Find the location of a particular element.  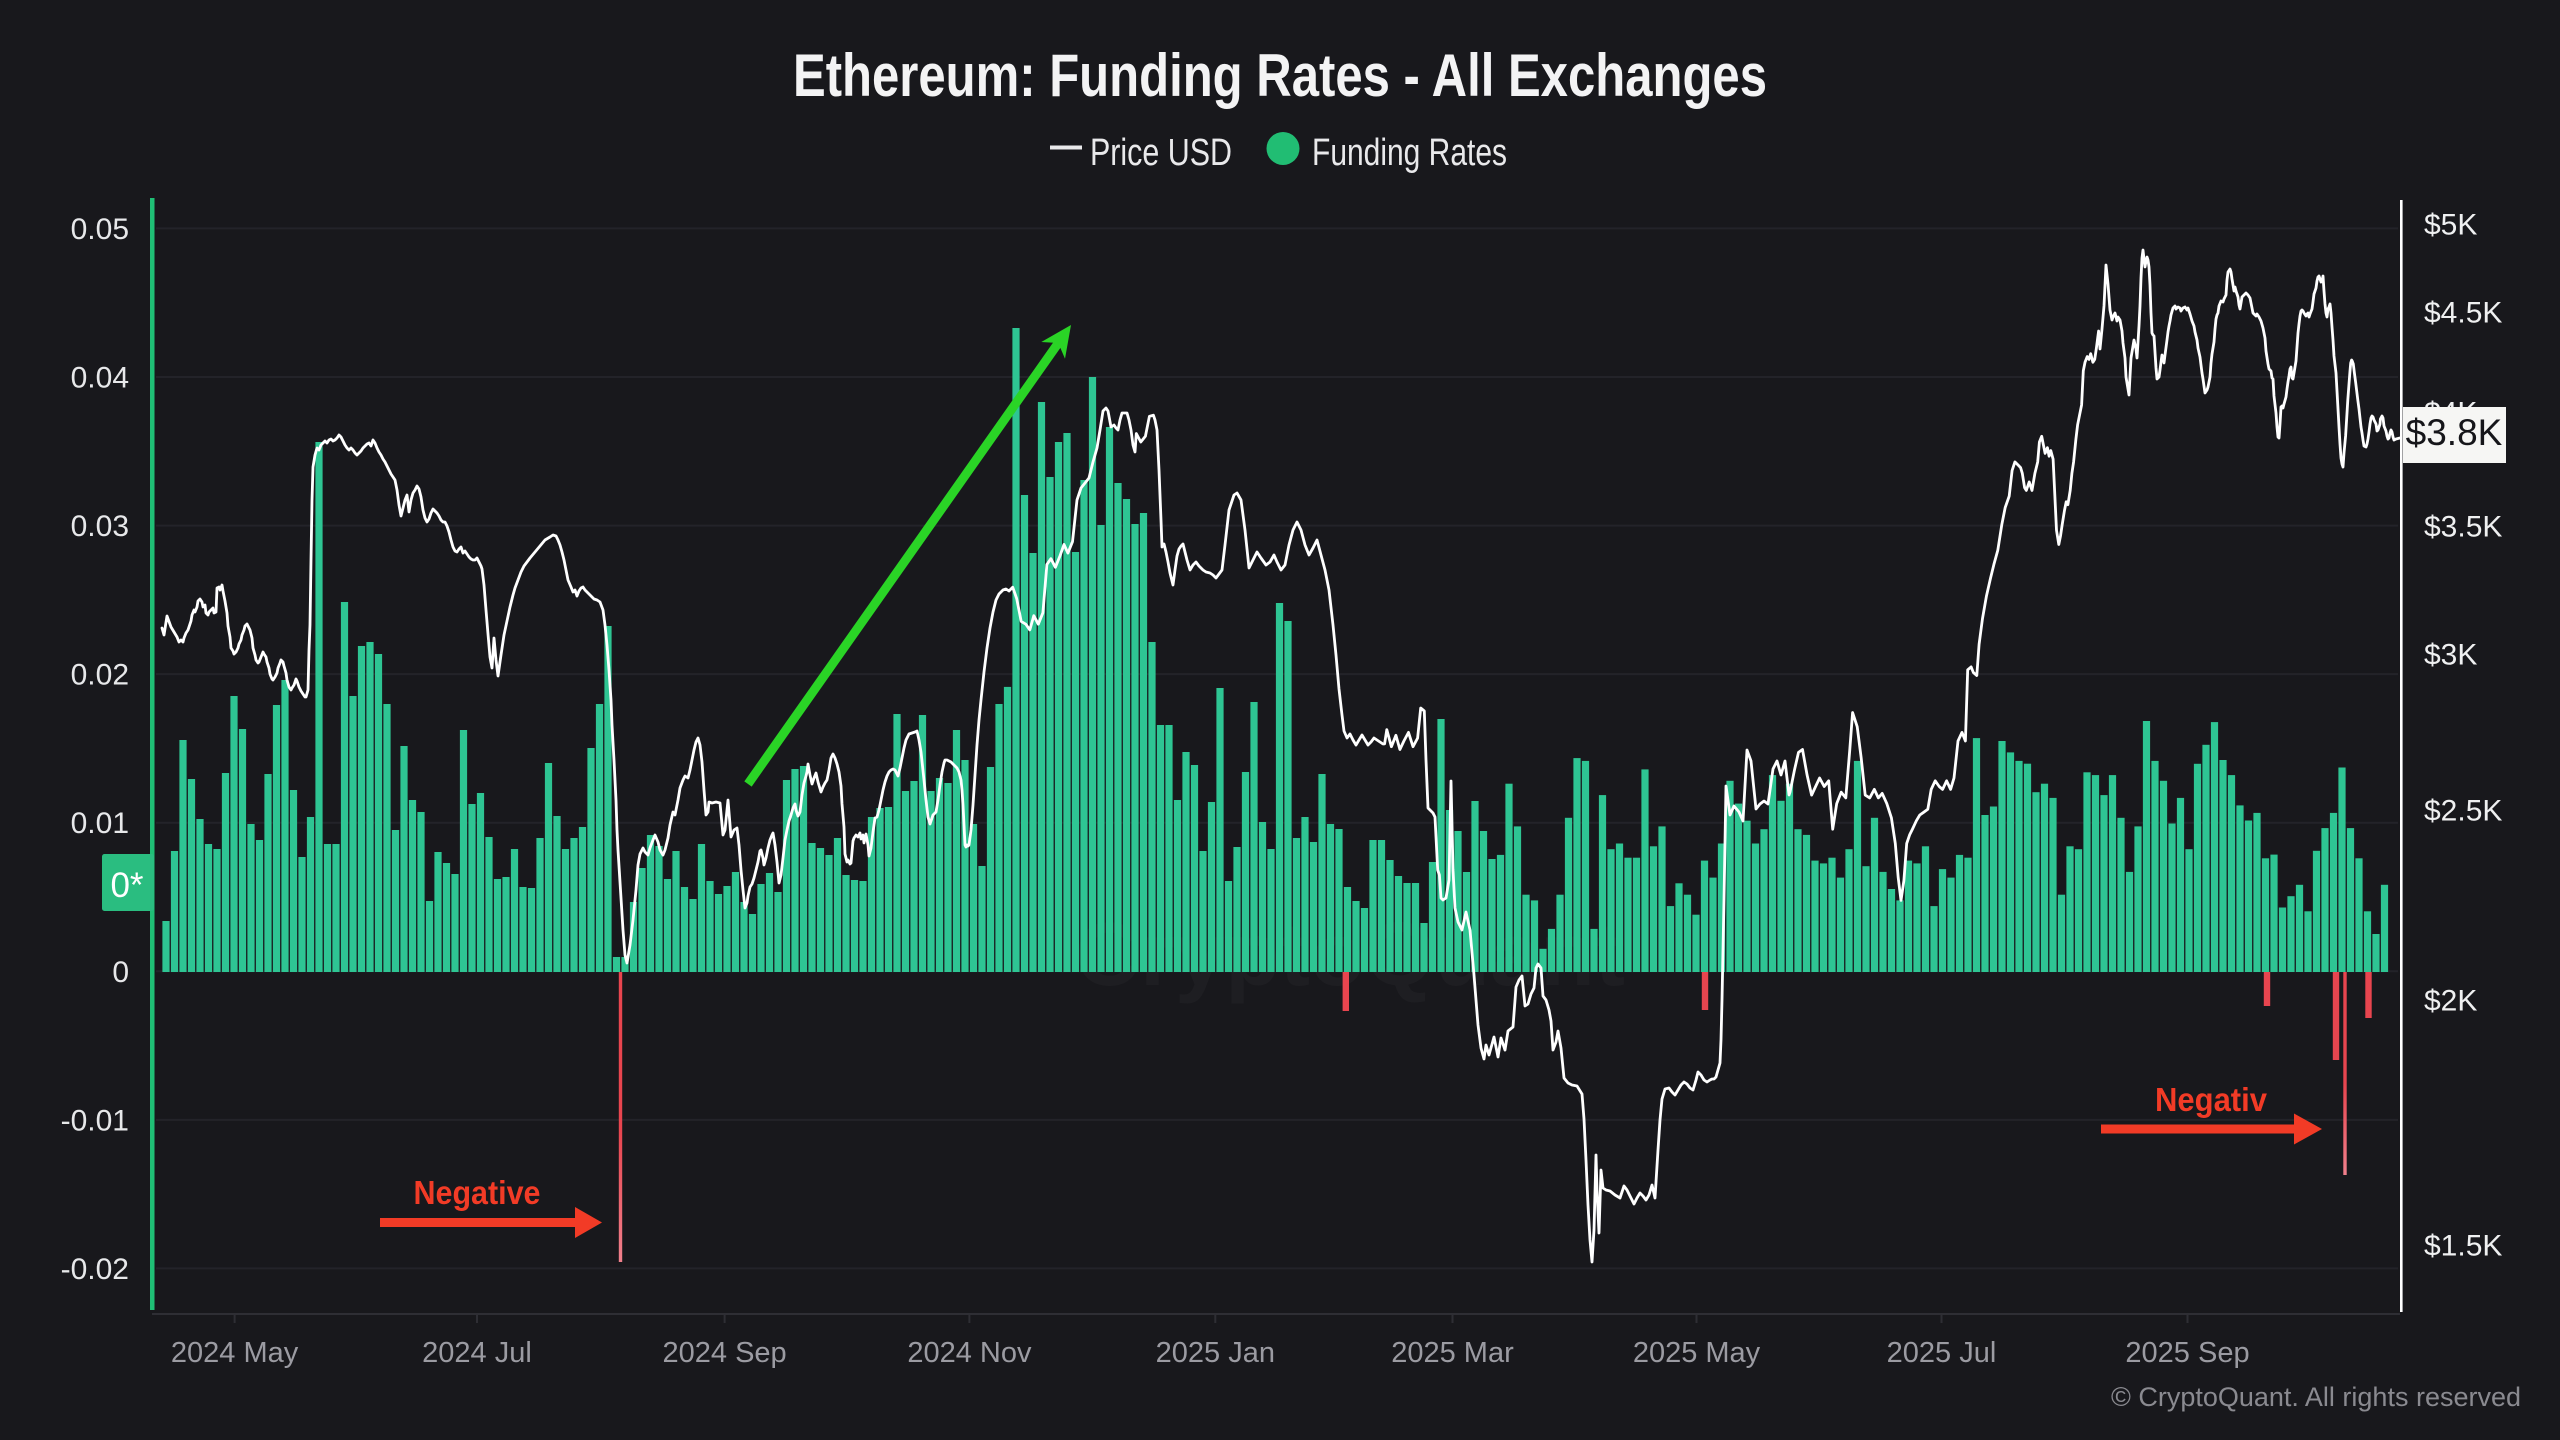

svg-text: 2025 Jul is located at coordinates (1942, 1353).